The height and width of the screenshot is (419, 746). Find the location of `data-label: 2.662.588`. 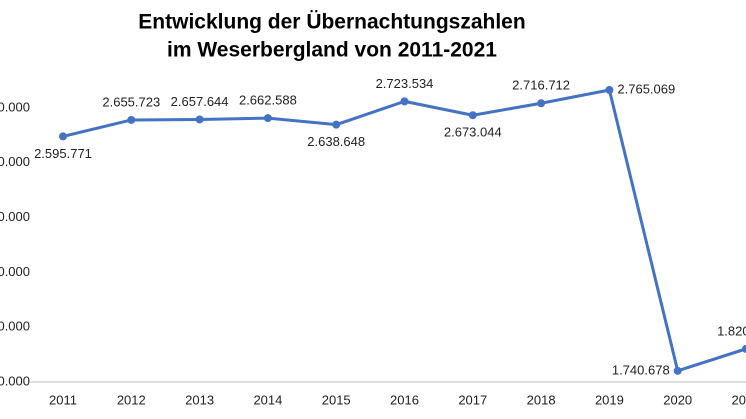

data-label: 2.662.588 is located at coordinates (268, 100).